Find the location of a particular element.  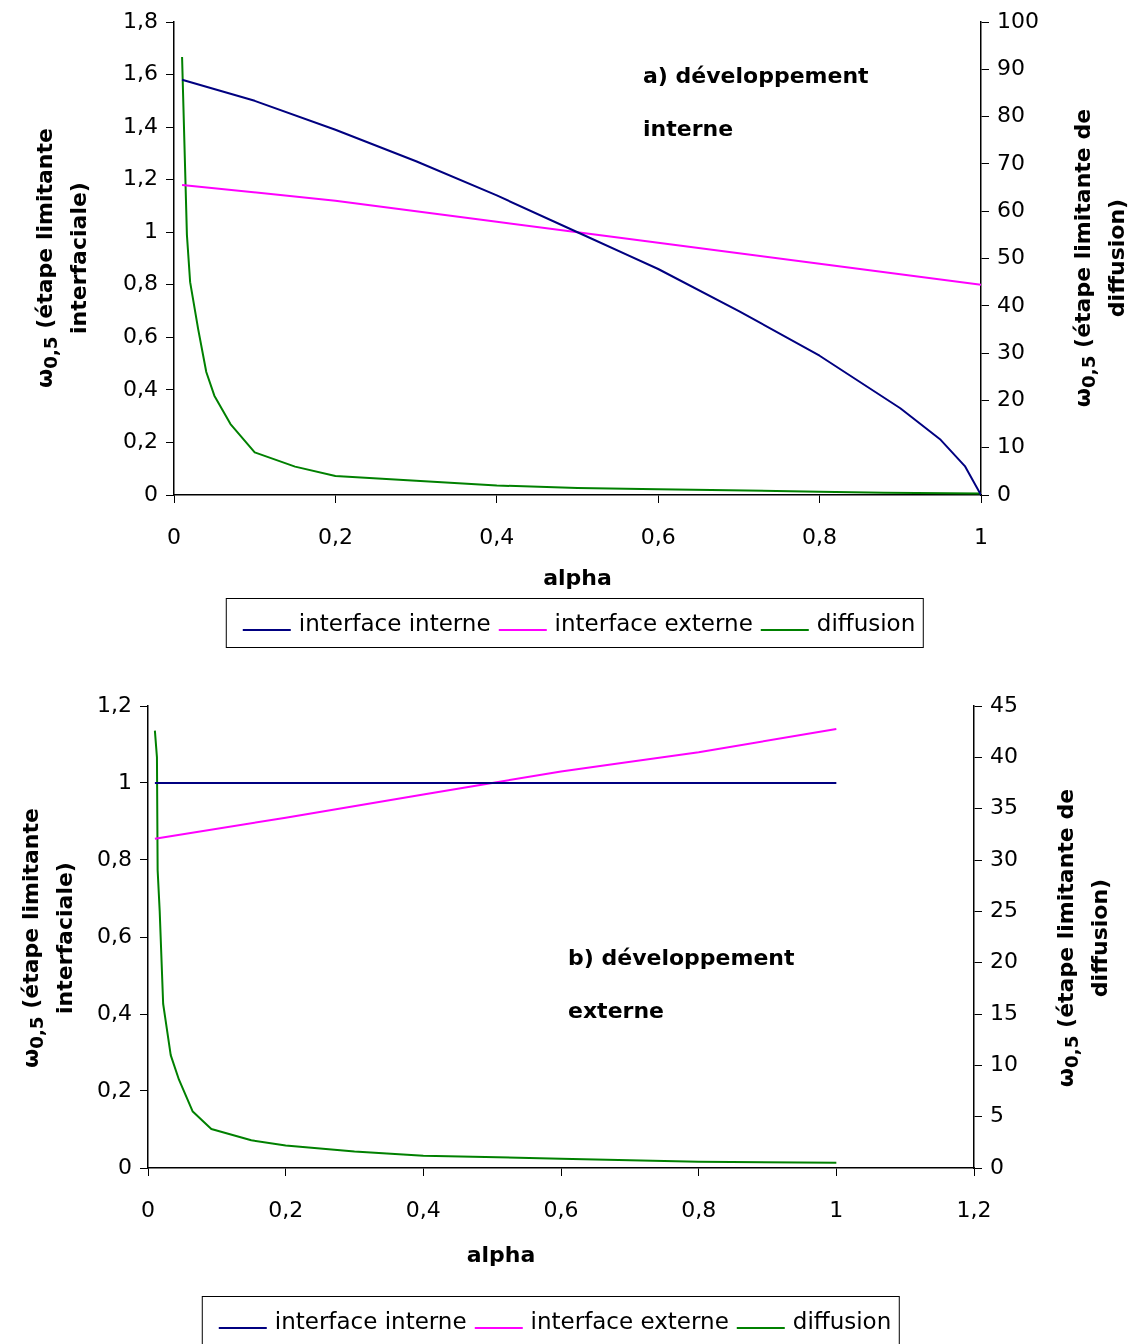

y2-tick-label: 5 is located at coordinates (997, 1115).